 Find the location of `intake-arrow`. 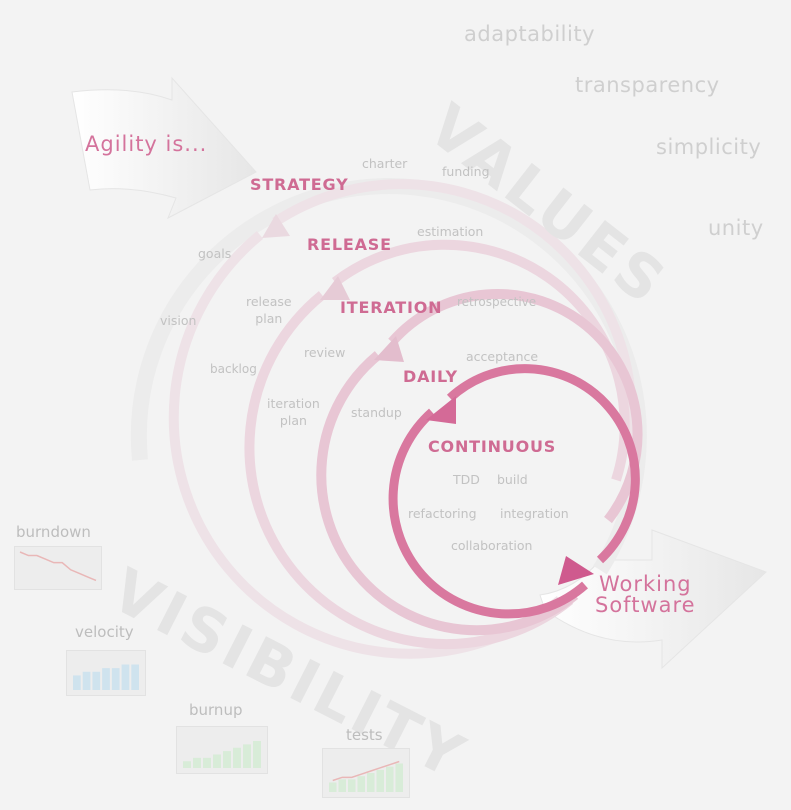

intake-arrow is located at coordinates (164, 148).